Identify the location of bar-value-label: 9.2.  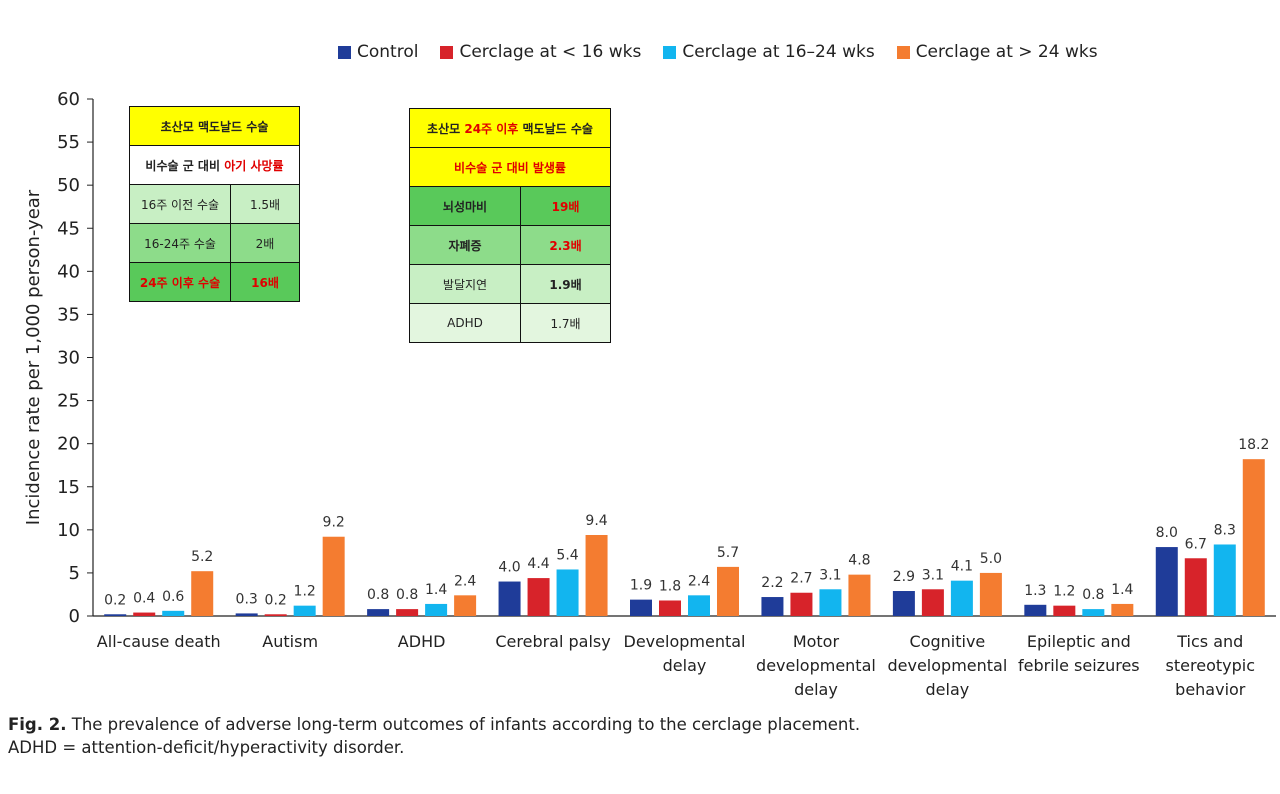
(334, 523).